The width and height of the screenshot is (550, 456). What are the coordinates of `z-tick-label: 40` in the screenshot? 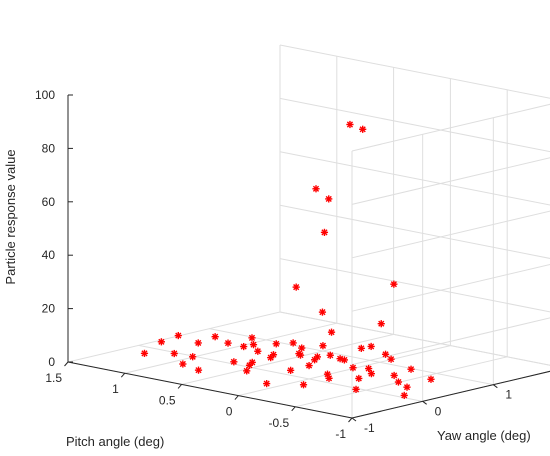 It's located at (49, 255).